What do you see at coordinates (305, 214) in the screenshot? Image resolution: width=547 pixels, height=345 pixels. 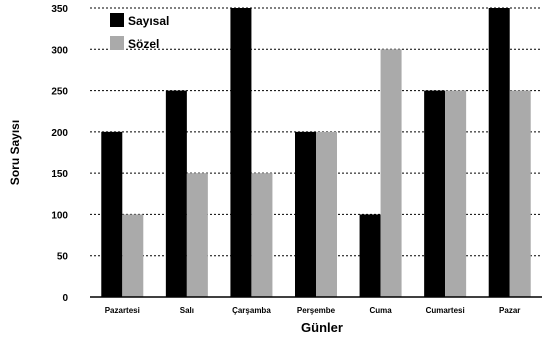 I see `bar-sayısal-3` at bounding box center [305, 214].